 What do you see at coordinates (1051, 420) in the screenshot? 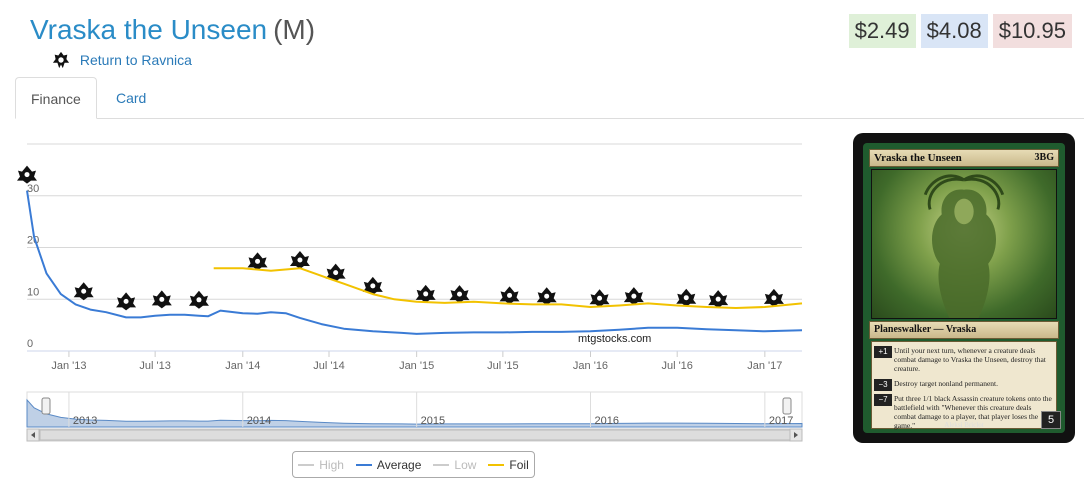
I see `card-image-loyalty: 5` at bounding box center [1051, 420].